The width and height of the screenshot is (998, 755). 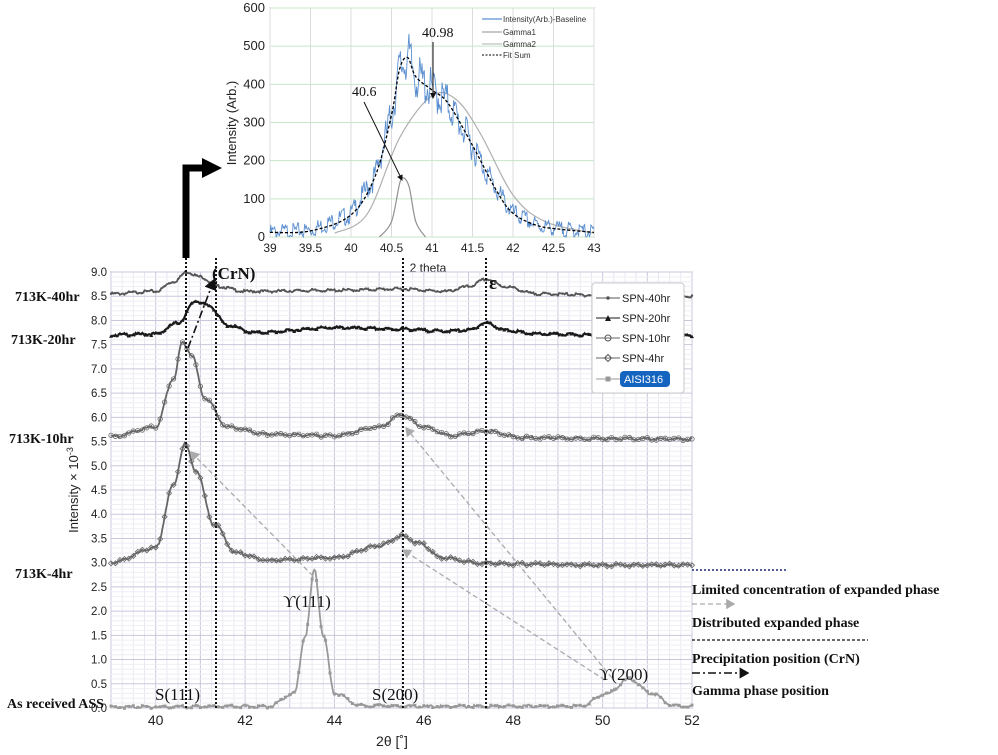 I want to click on main-y-tick-label: 4.0, so click(x=99, y=515).